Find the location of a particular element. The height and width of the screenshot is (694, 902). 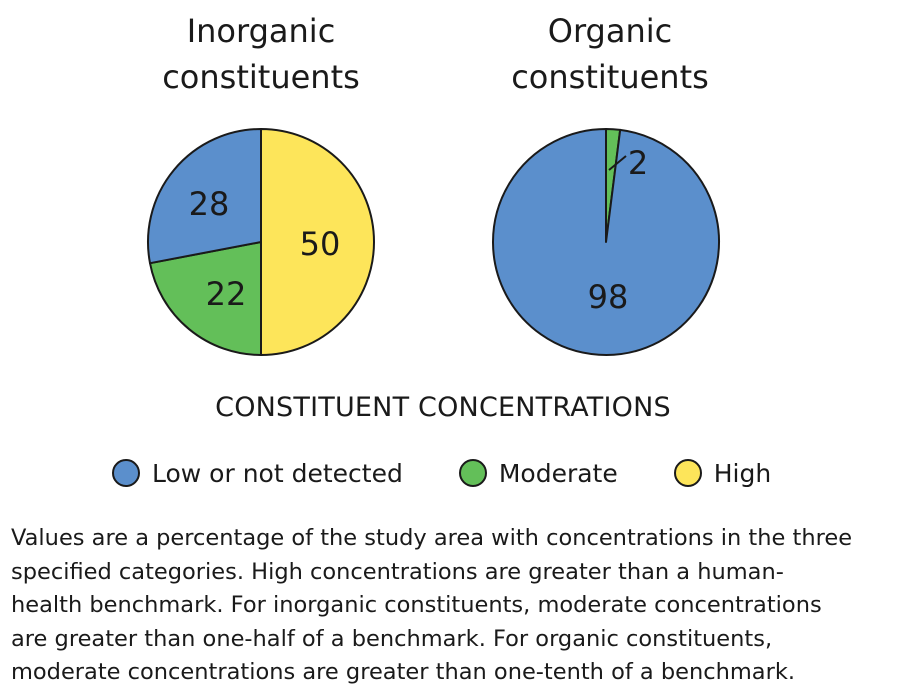

legend-item-moderate: Moderate is located at coordinates (538, 473).